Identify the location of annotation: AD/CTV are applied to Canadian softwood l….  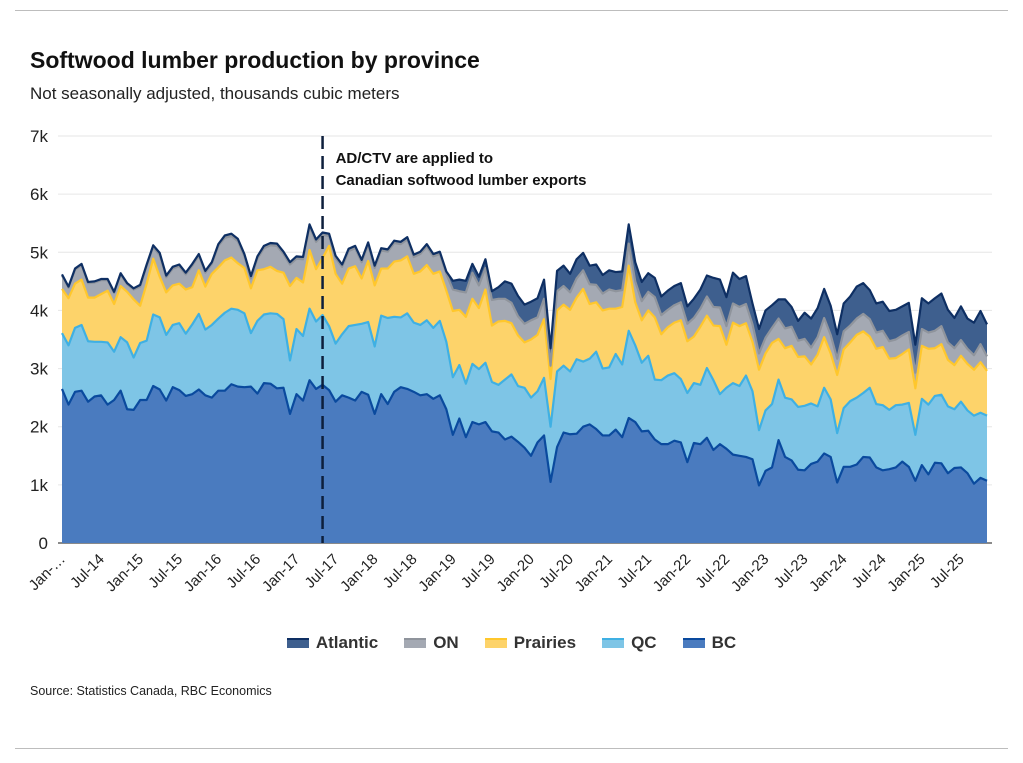
(454, 339).